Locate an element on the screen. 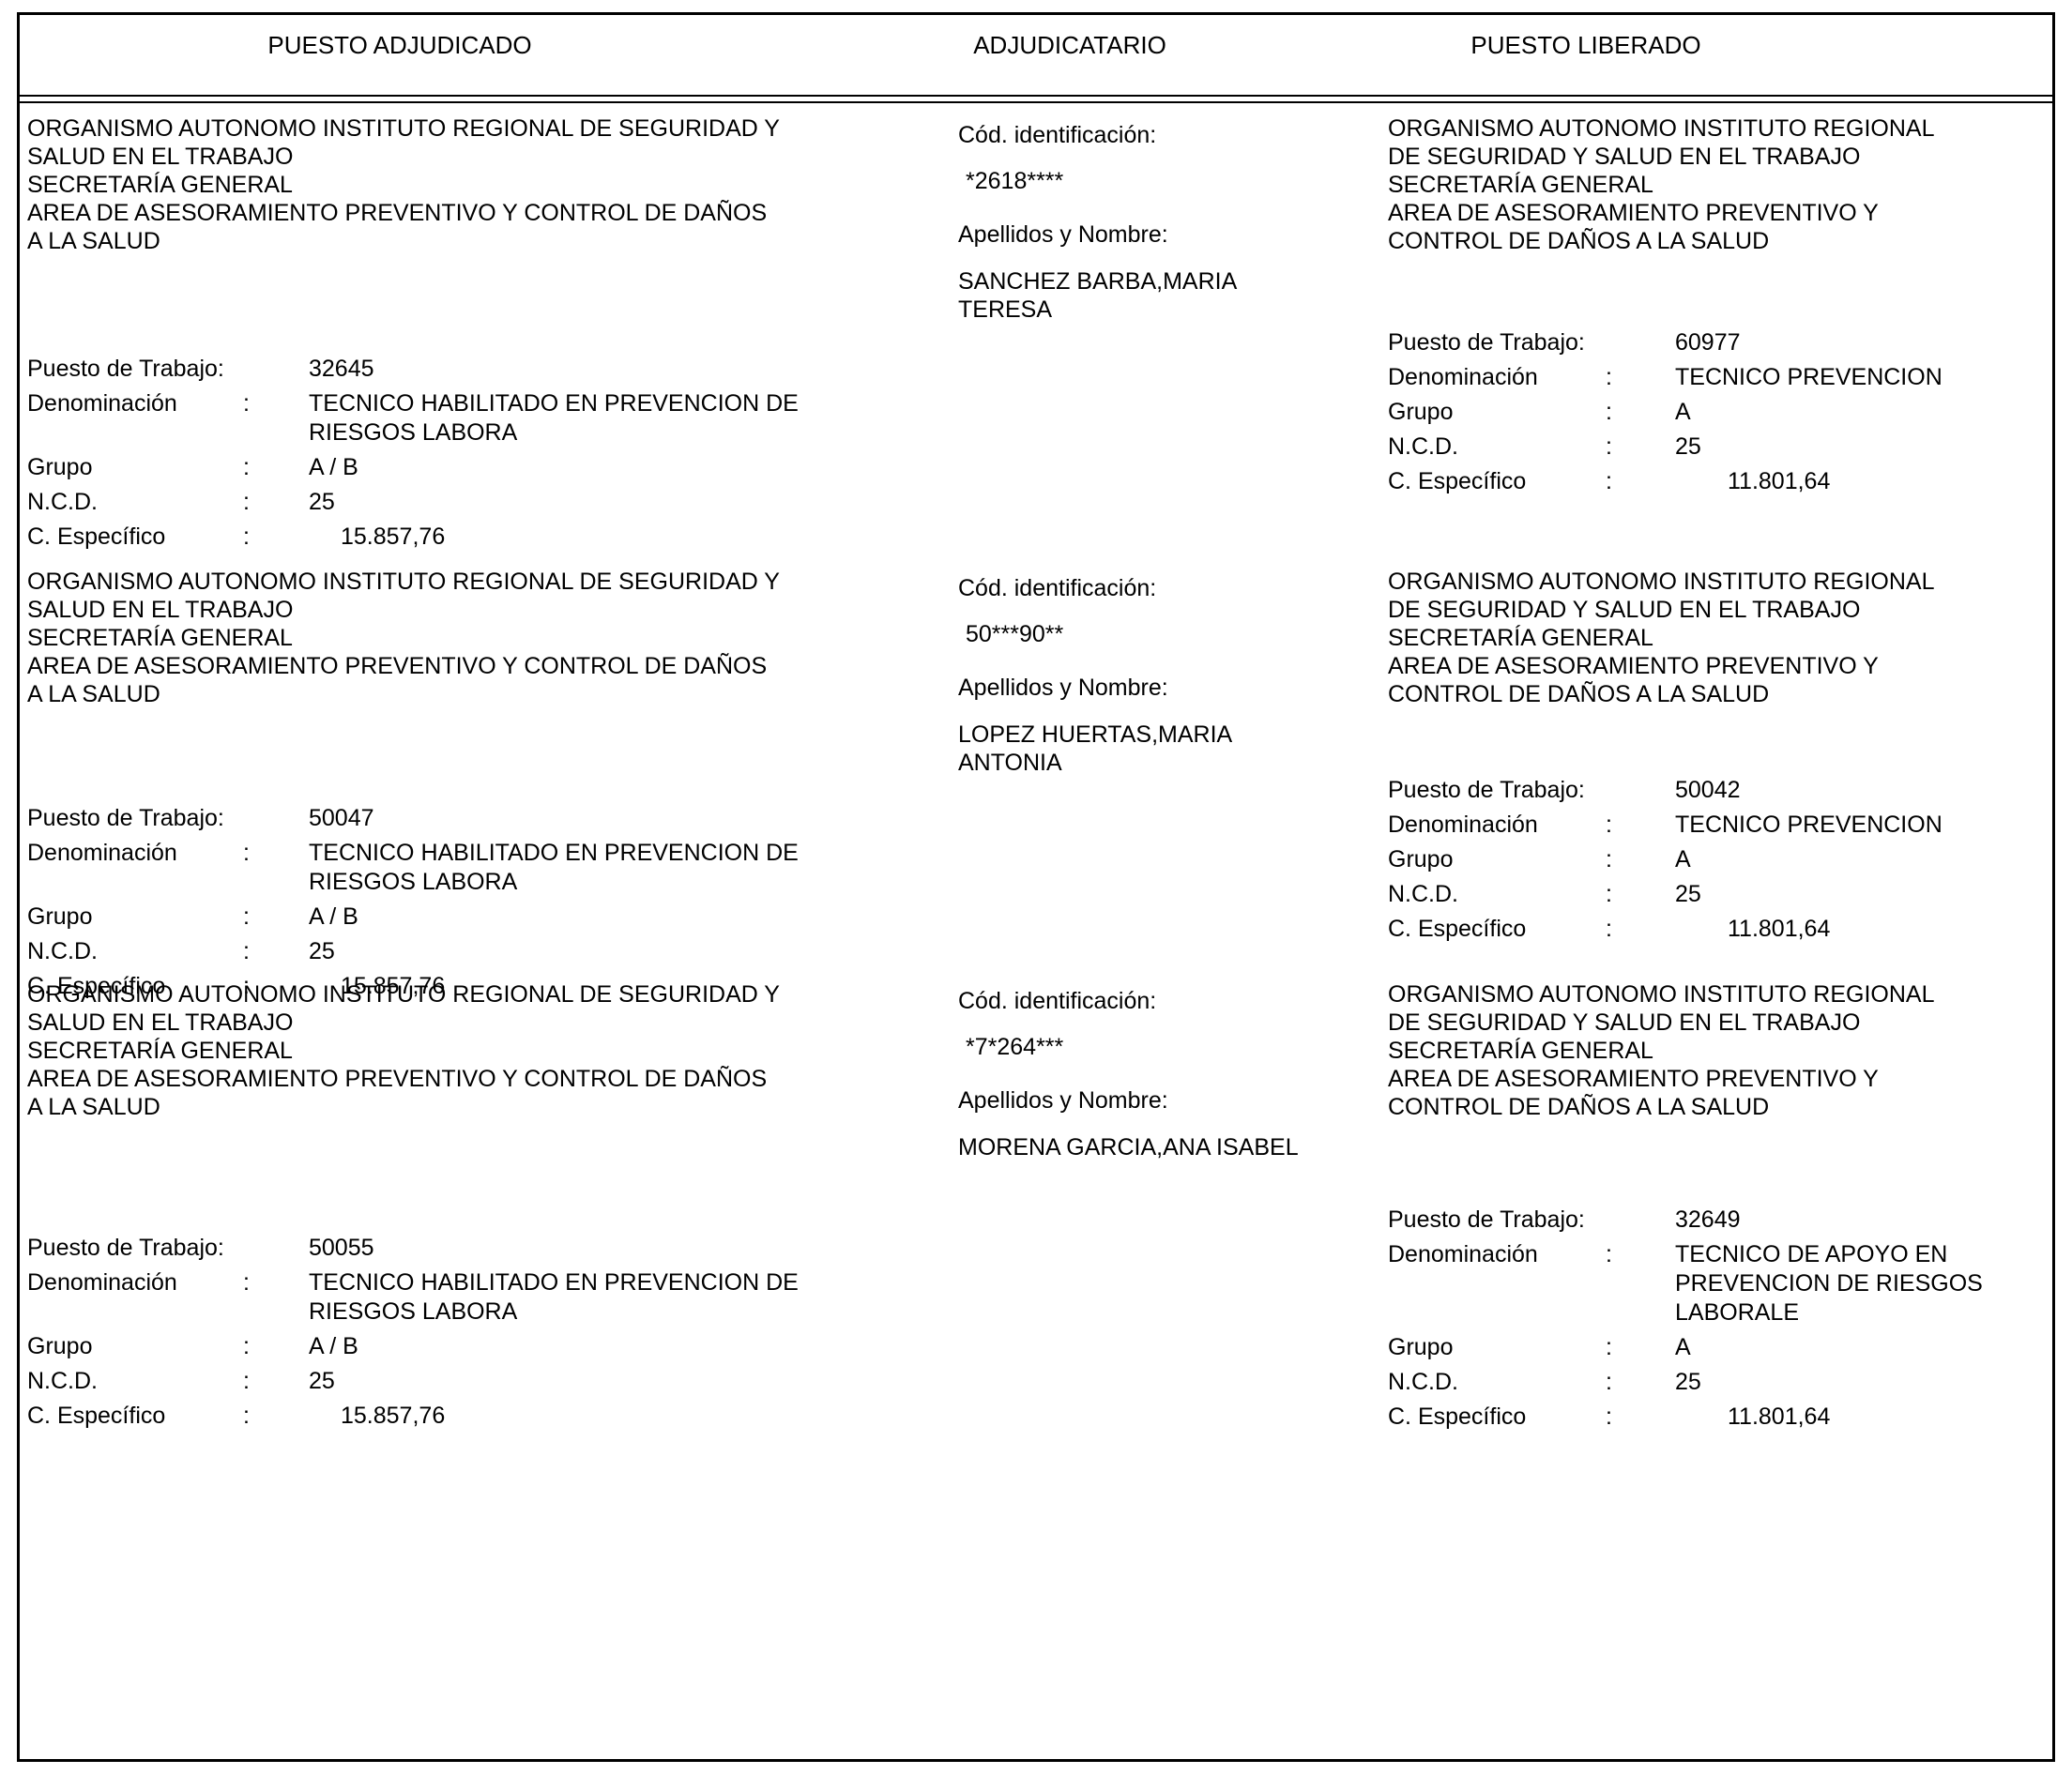 This screenshot has height=1775, width=2072. detail-row-puesto-trabajo: Puesto de Trabajo: 60977 is located at coordinates (1718, 343).